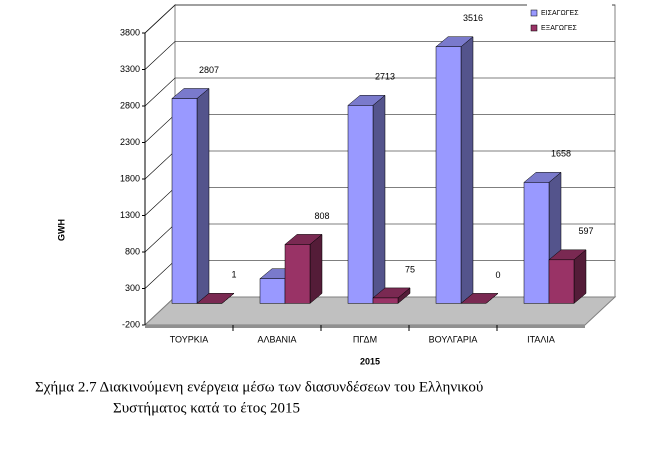 This screenshot has height=452, width=652. Describe the element at coordinates (206, 408) in the screenshot. I see `caption-line: Συστήματος κατά το έτος 2015` at that location.